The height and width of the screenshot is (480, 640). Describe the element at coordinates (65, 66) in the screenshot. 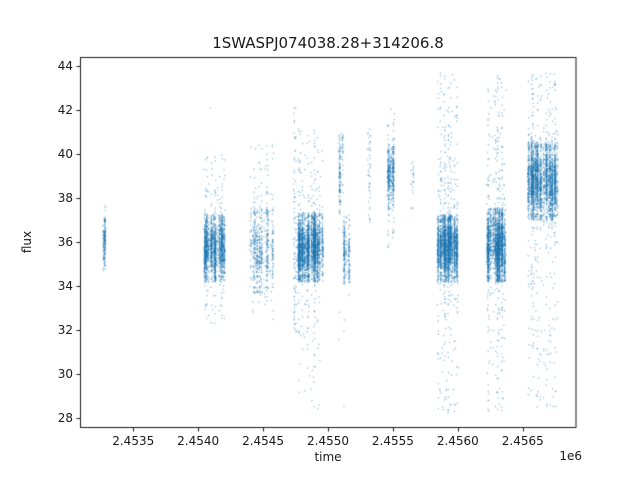

I see `y-tick-label: 44` at that location.